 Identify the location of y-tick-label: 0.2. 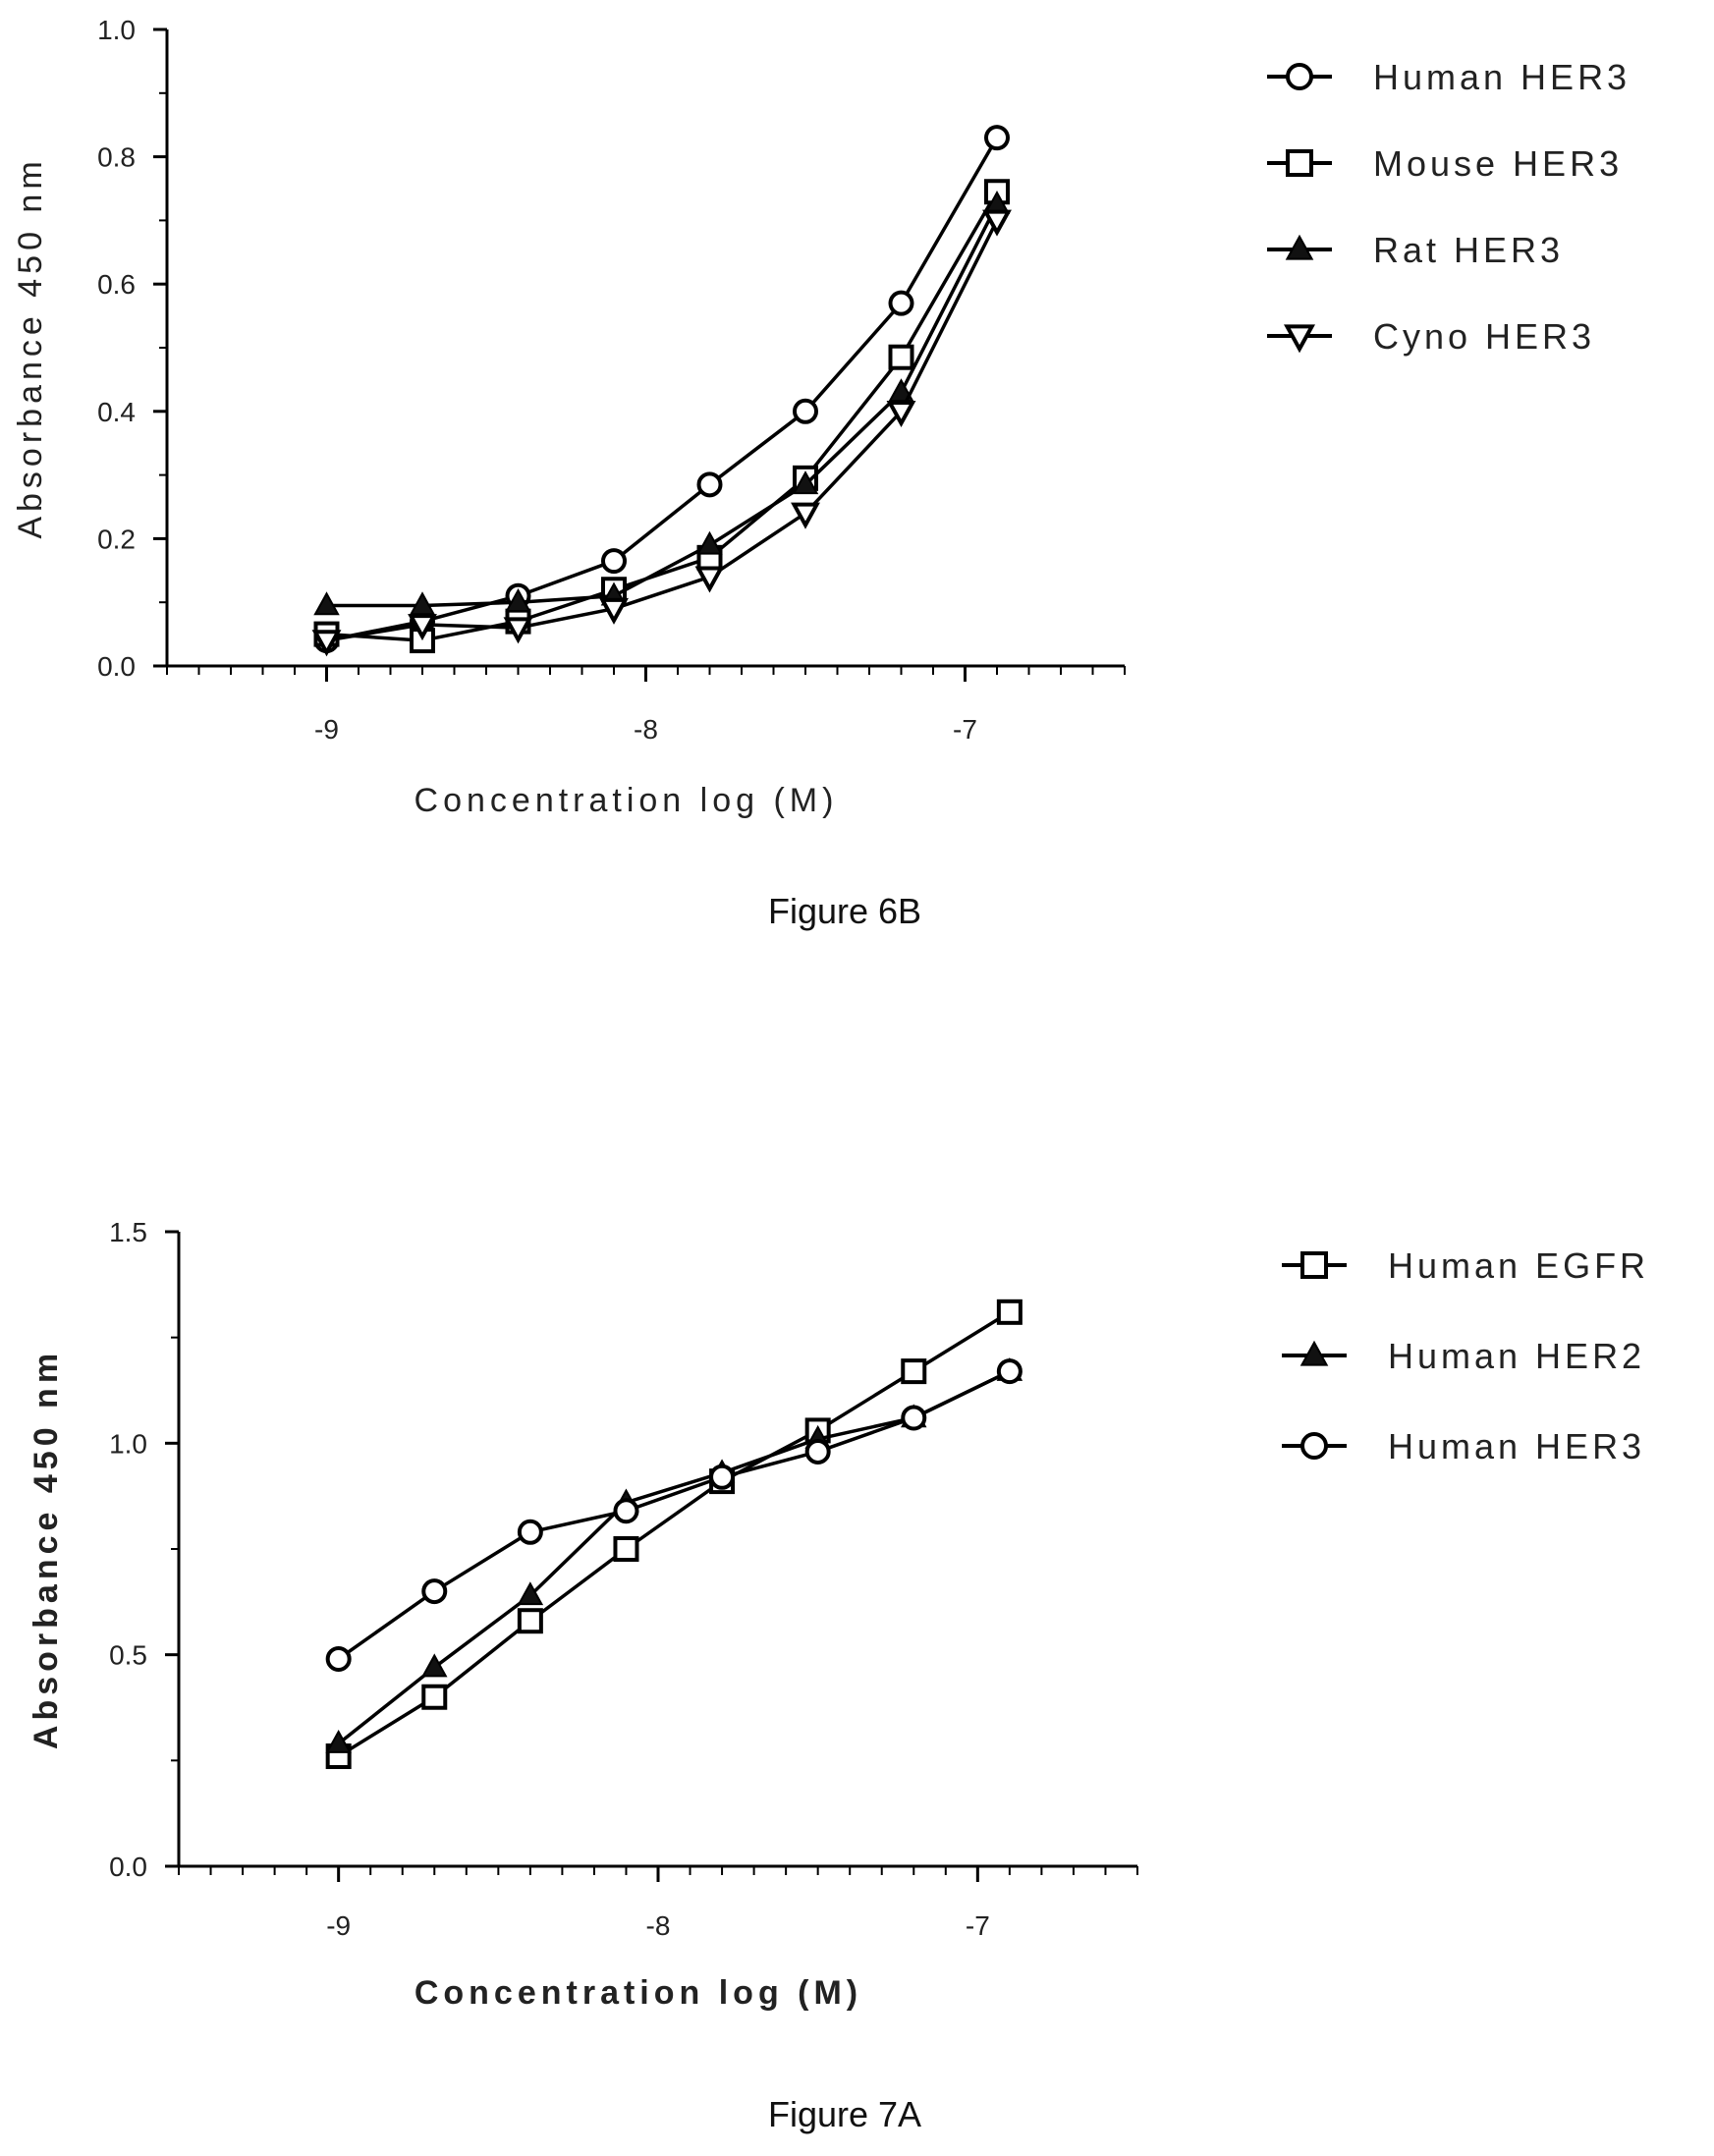
(116, 539).